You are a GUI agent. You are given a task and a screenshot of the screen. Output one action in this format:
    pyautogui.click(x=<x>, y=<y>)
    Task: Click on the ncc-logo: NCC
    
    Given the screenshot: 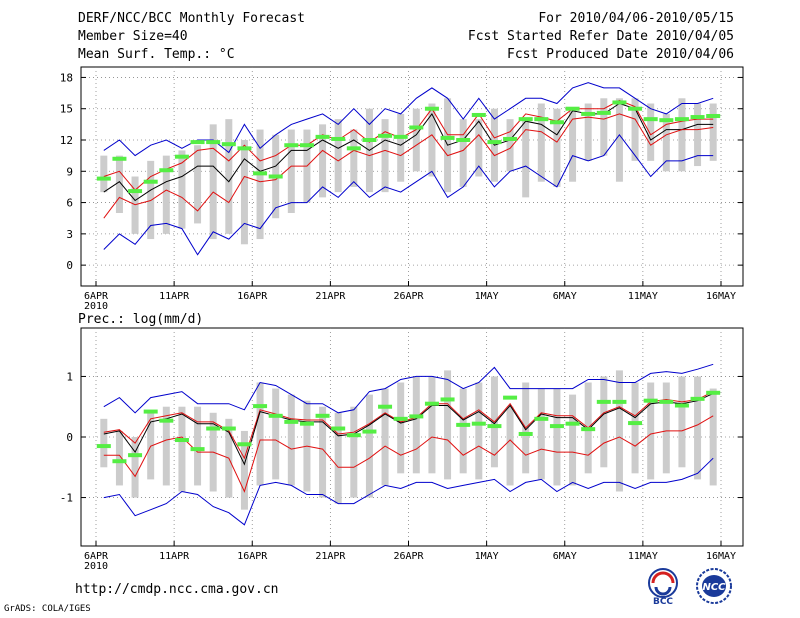 What is the action you would take?
    pyautogui.click(x=714, y=586)
    